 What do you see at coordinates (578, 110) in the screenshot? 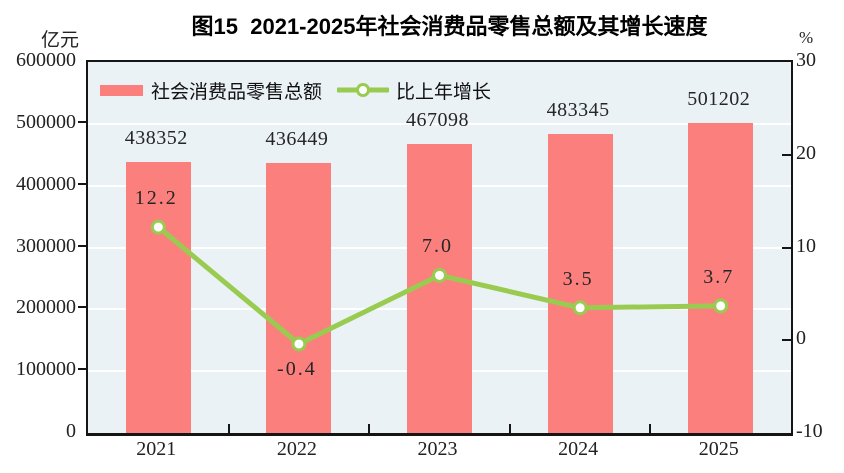
I see `bar-value-label: 483345` at bounding box center [578, 110].